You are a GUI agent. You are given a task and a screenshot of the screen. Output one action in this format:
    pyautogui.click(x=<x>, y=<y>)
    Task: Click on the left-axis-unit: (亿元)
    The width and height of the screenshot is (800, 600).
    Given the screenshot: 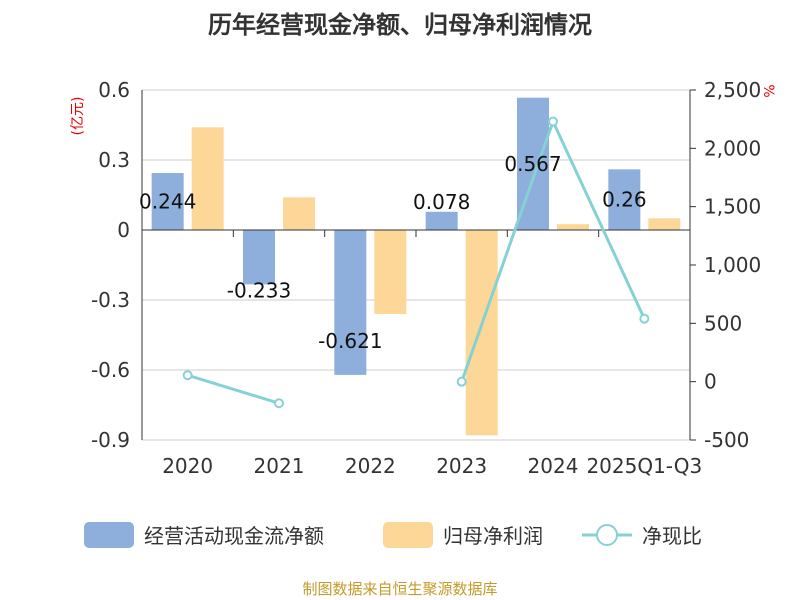 What is the action you would take?
    pyautogui.click(x=78, y=116)
    